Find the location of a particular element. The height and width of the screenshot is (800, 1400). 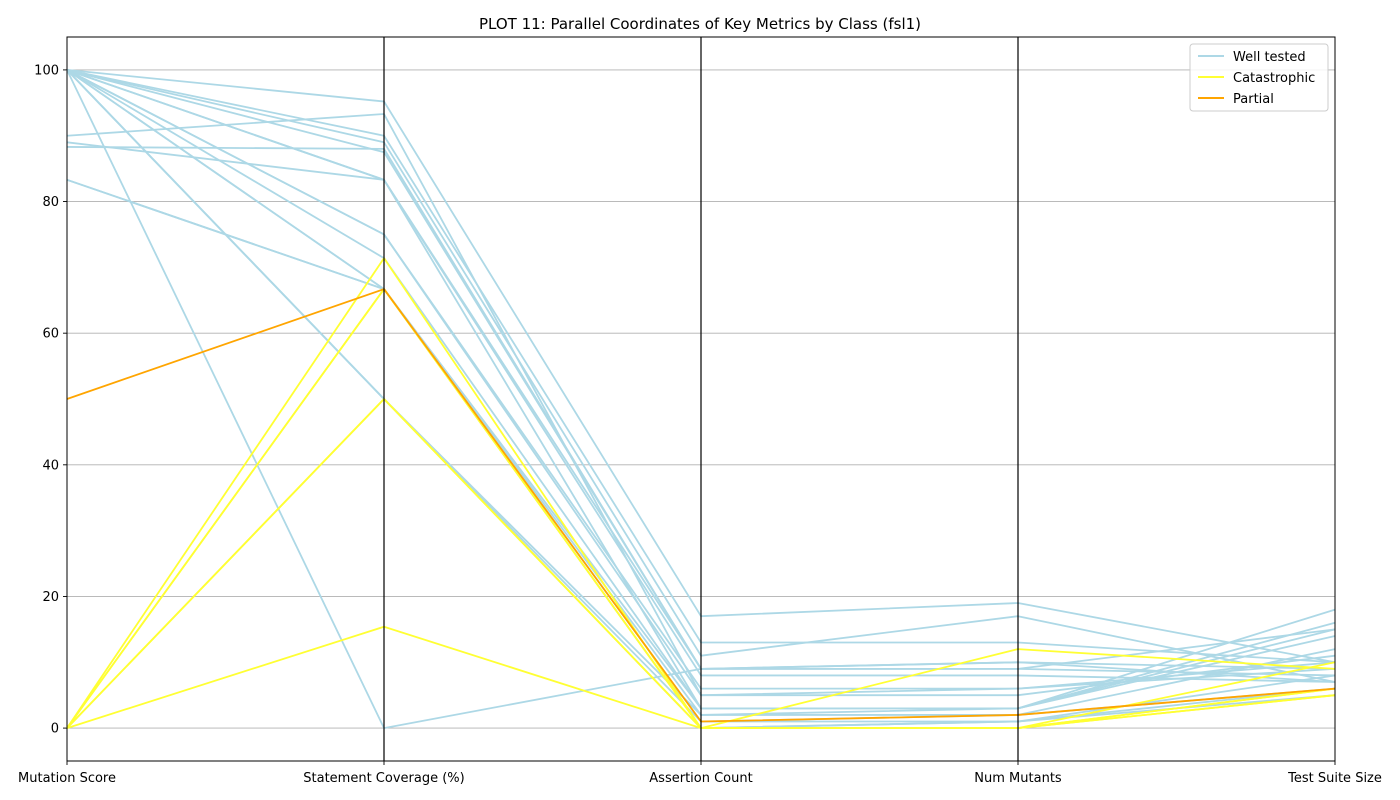

axis-label: Statement Coverage (%) is located at coordinates (383, 778).